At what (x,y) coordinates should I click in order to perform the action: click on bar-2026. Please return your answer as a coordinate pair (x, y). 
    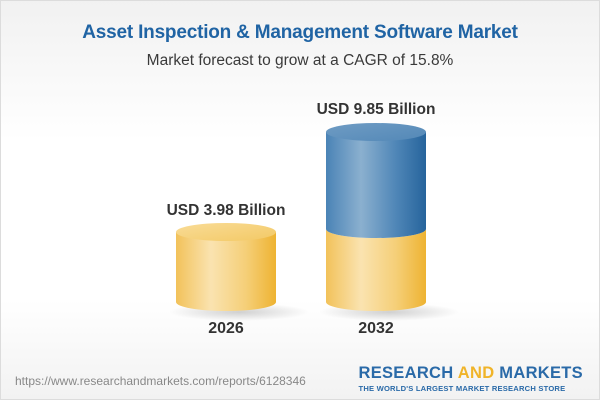
    Looking at the image, I should click on (226, 267).